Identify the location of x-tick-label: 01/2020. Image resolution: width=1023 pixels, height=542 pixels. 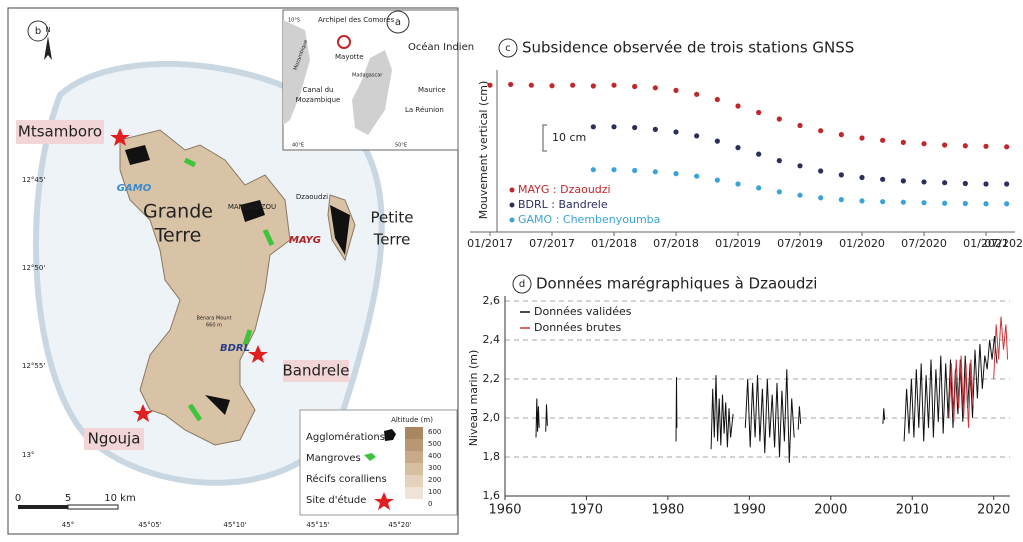
(862, 243).